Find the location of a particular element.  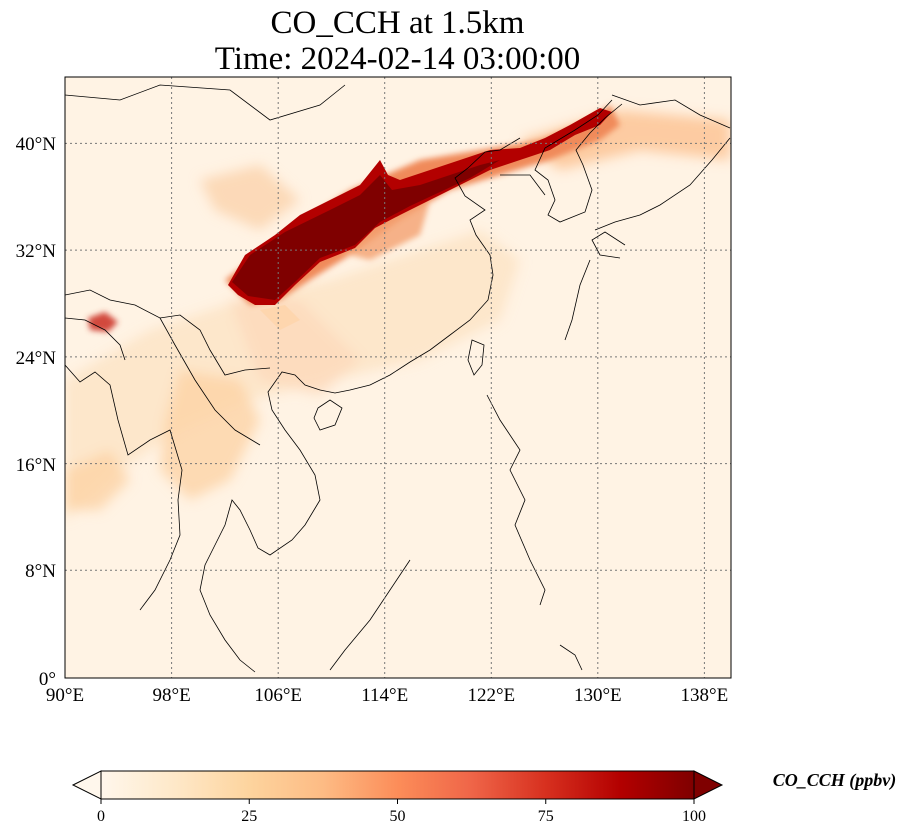

lon-tick-label: 90°E is located at coordinates (65, 695).